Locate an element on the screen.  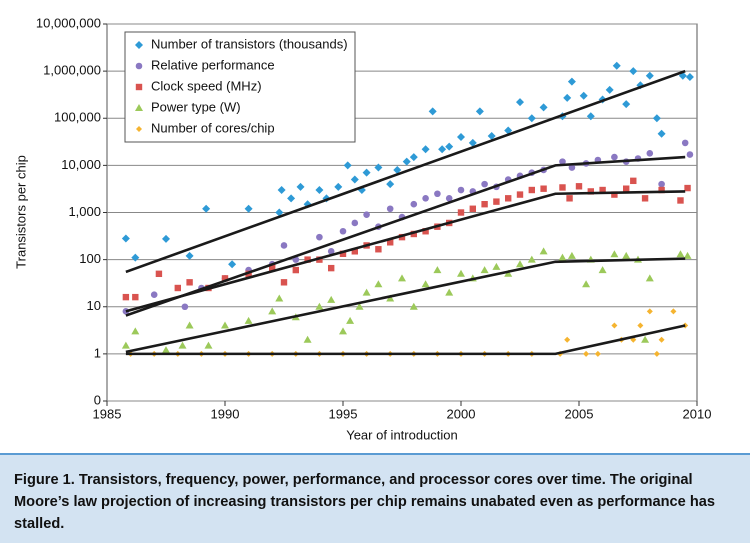
legend-label: Number of transistors (thousands) is located at coordinates (249, 43).